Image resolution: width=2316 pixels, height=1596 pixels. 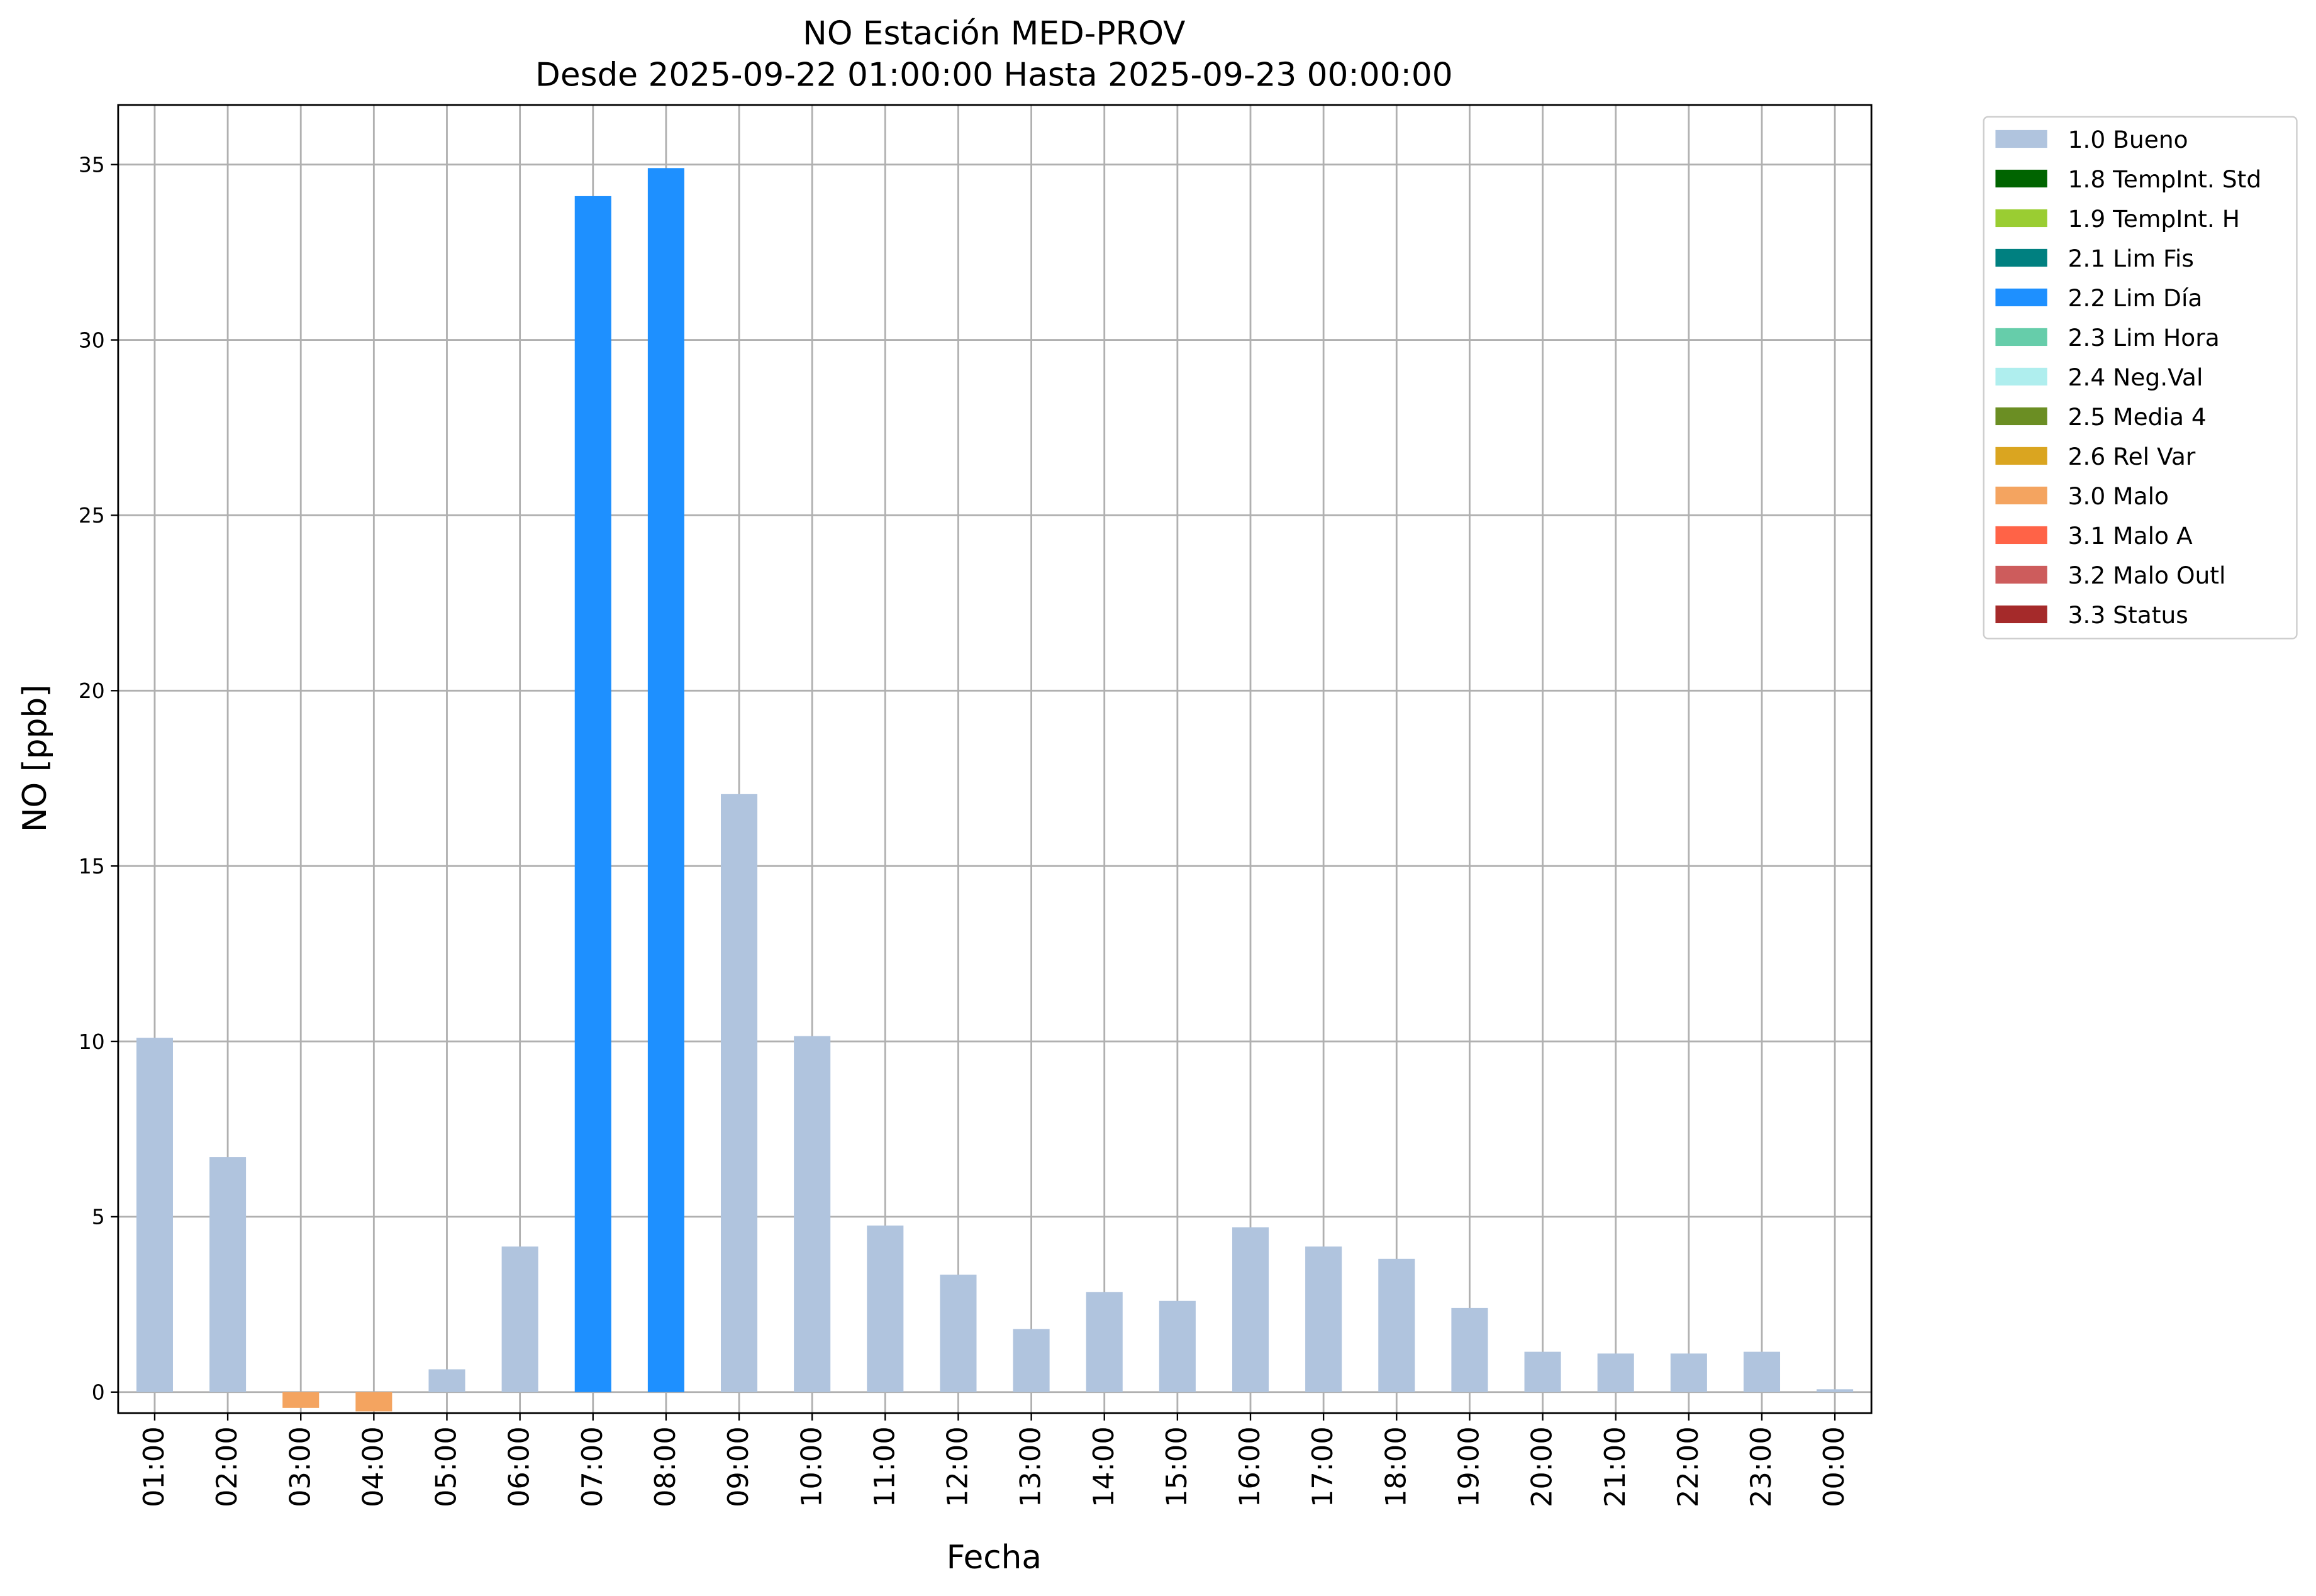 I want to click on x-tick-label: 18:00, so click(x=1395, y=1466).